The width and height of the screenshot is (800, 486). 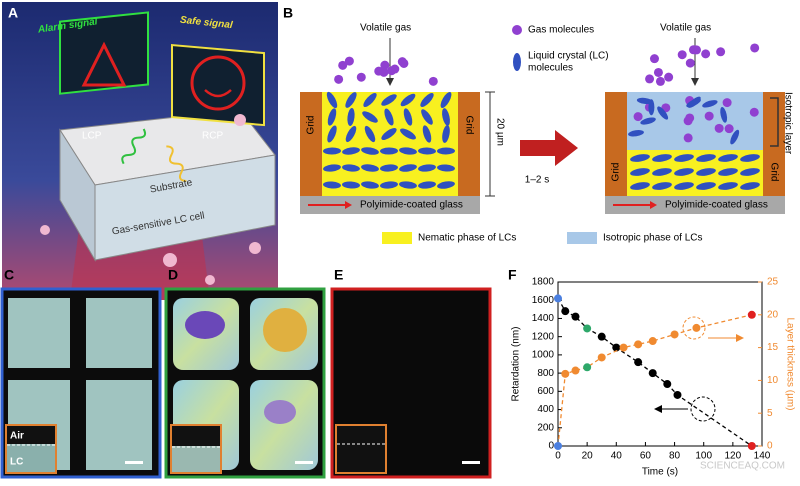 What do you see at coordinates (516, 363) in the screenshot?
I see `y-axis-title: Retardation (nm)` at bounding box center [516, 363].